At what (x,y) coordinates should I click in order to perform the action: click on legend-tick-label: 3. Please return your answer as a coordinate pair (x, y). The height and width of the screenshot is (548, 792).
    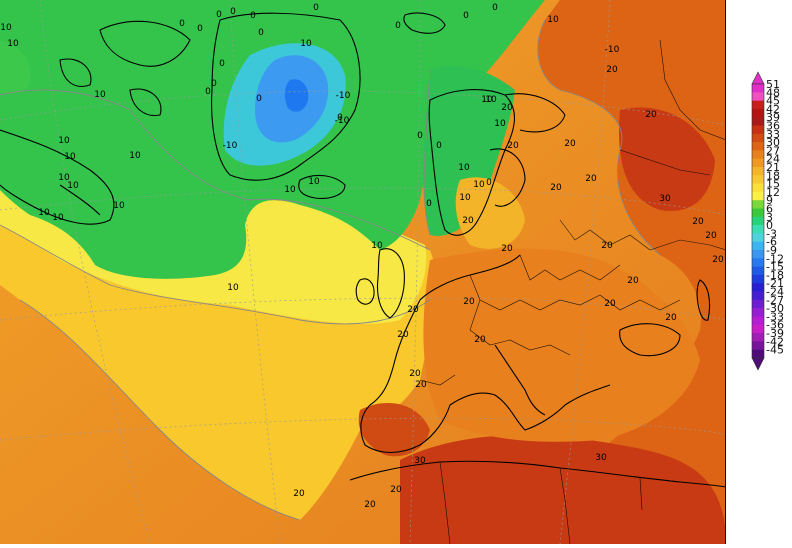
    Looking at the image, I should click on (769, 217).